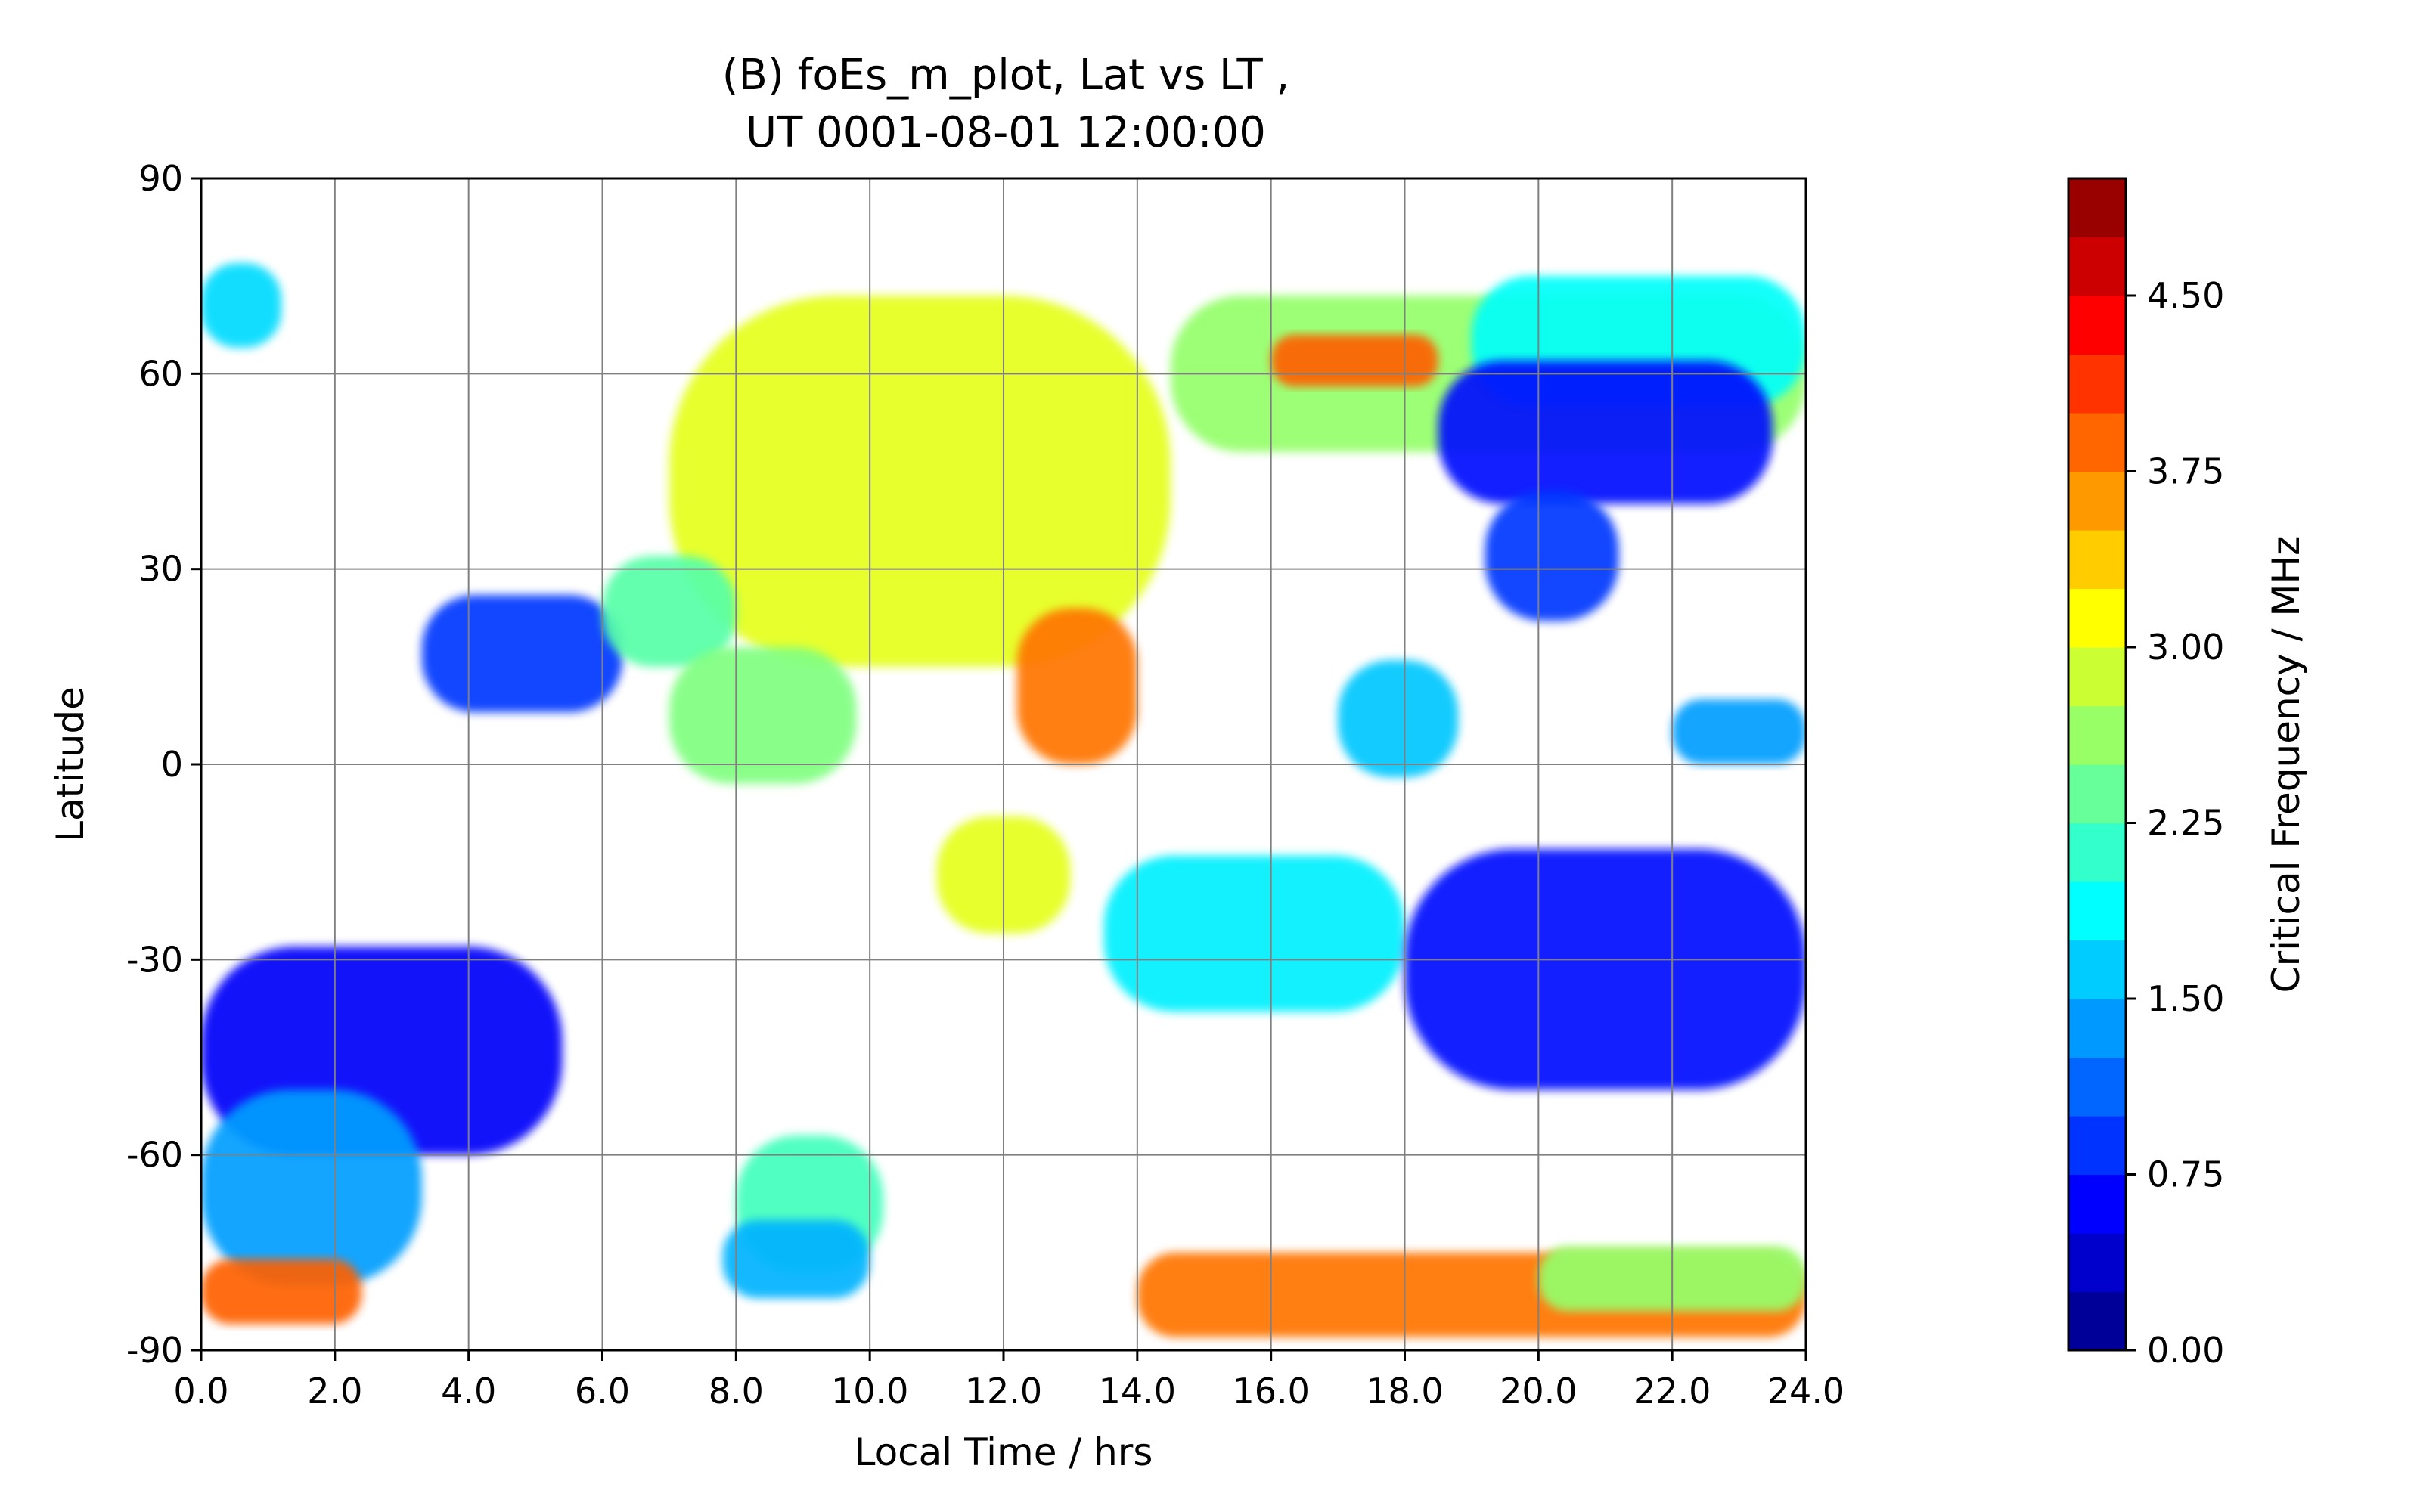 The width and height of the screenshot is (2420, 1512). Describe the element at coordinates (2286, 764) in the screenshot. I see `colorbar-label: Critical Frequency / MHz` at that location.